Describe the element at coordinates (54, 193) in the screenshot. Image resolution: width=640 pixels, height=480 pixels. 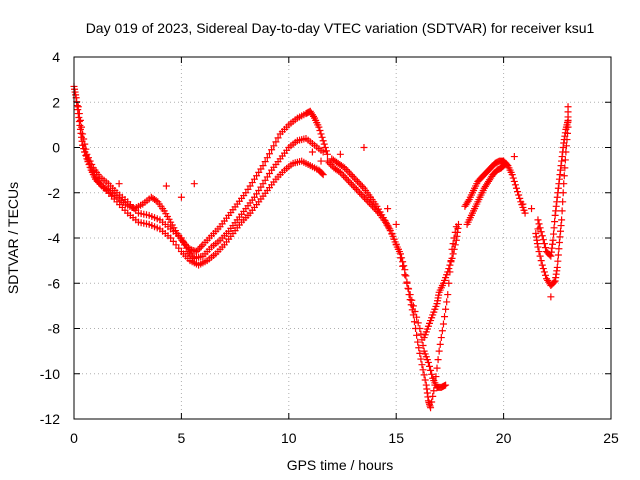
I see `y-tick-label: -2` at that location.